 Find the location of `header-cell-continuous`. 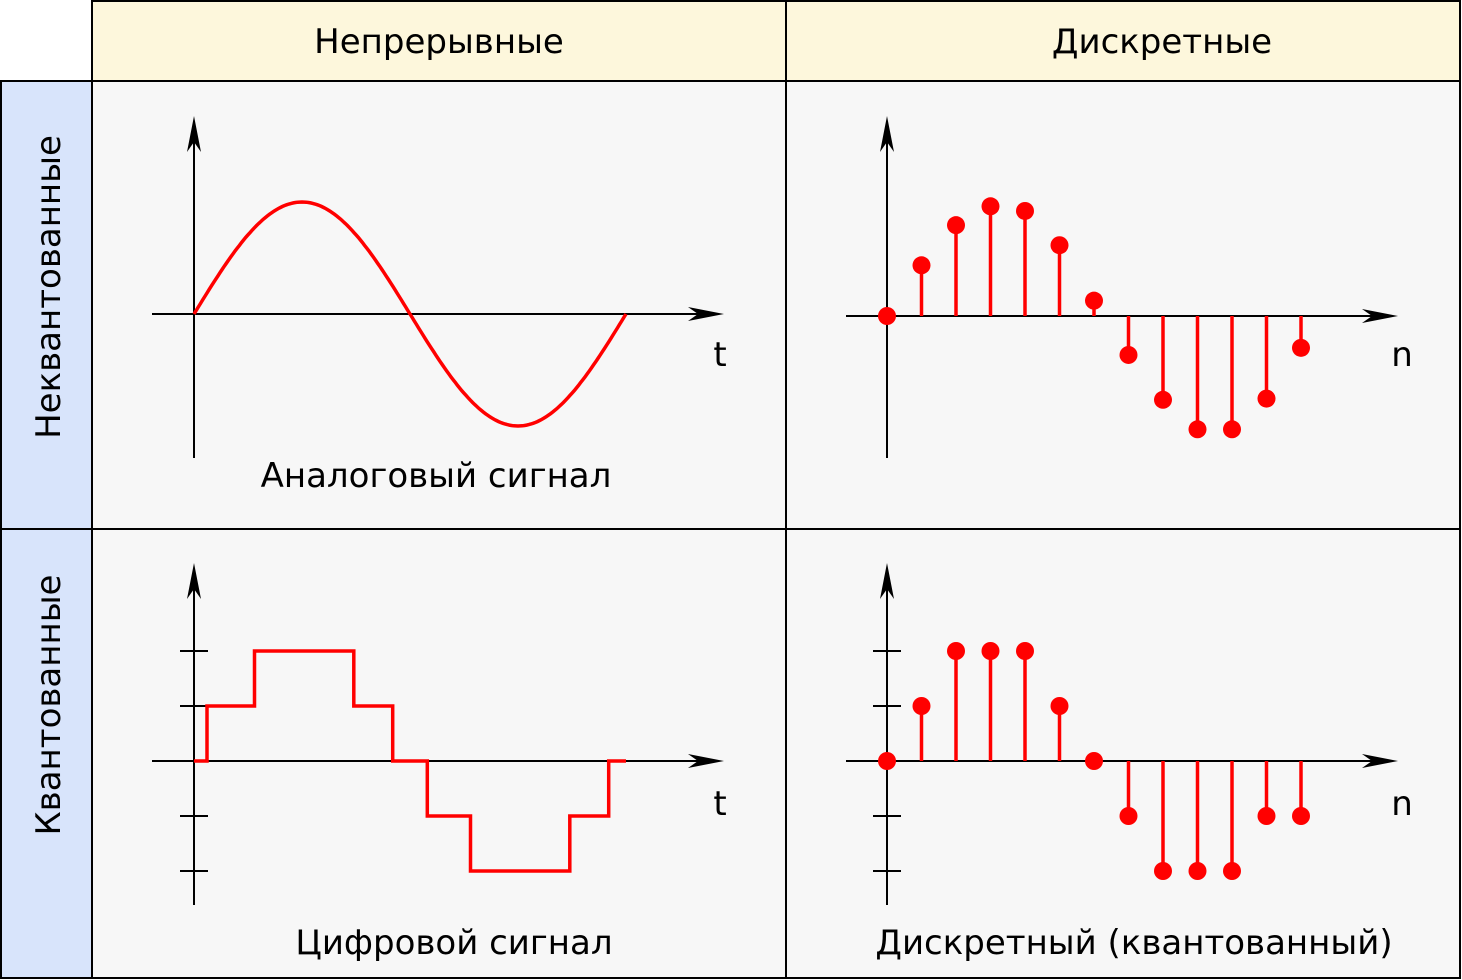

header-cell-continuous is located at coordinates (439, 41).